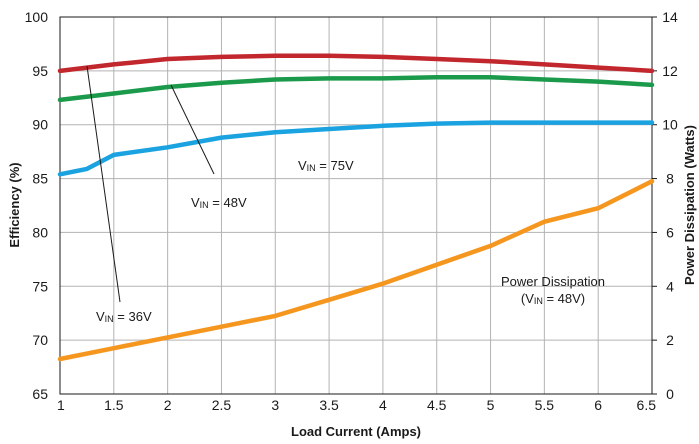 The image size is (699, 444). Describe the element at coordinates (124, 316) in the screenshot. I see `label-vin-36v: VIN = 36V` at that location.